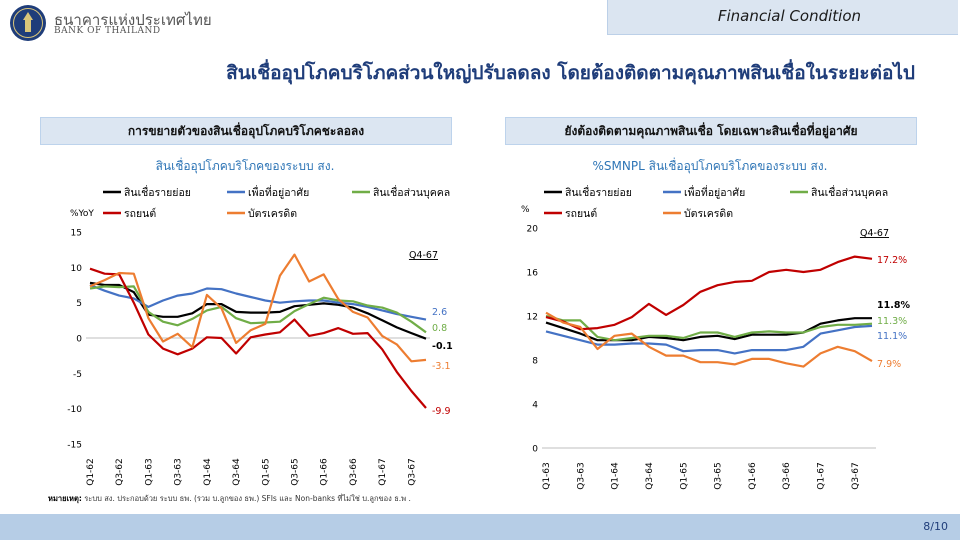 The width and height of the screenshot is (960, 540). I want to click on chart-title: สินเชื่ออุปโภคบริโภคของระบบ สง., so click(245, 165).